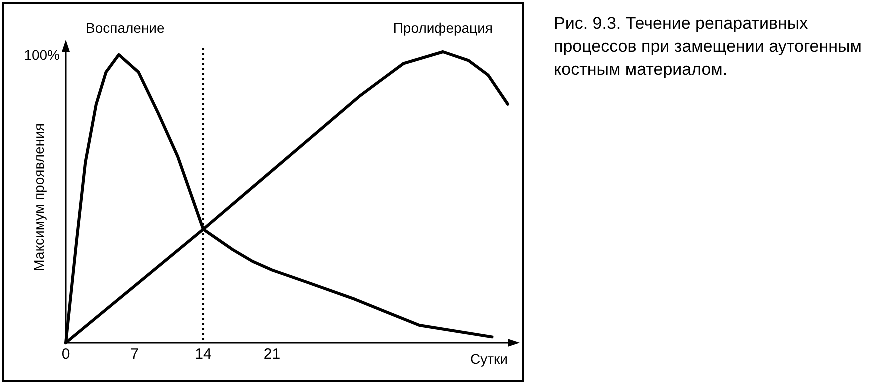  Describe the element at coordinates (42, 54) in the screenshot. I see `text: 100%` at that location.